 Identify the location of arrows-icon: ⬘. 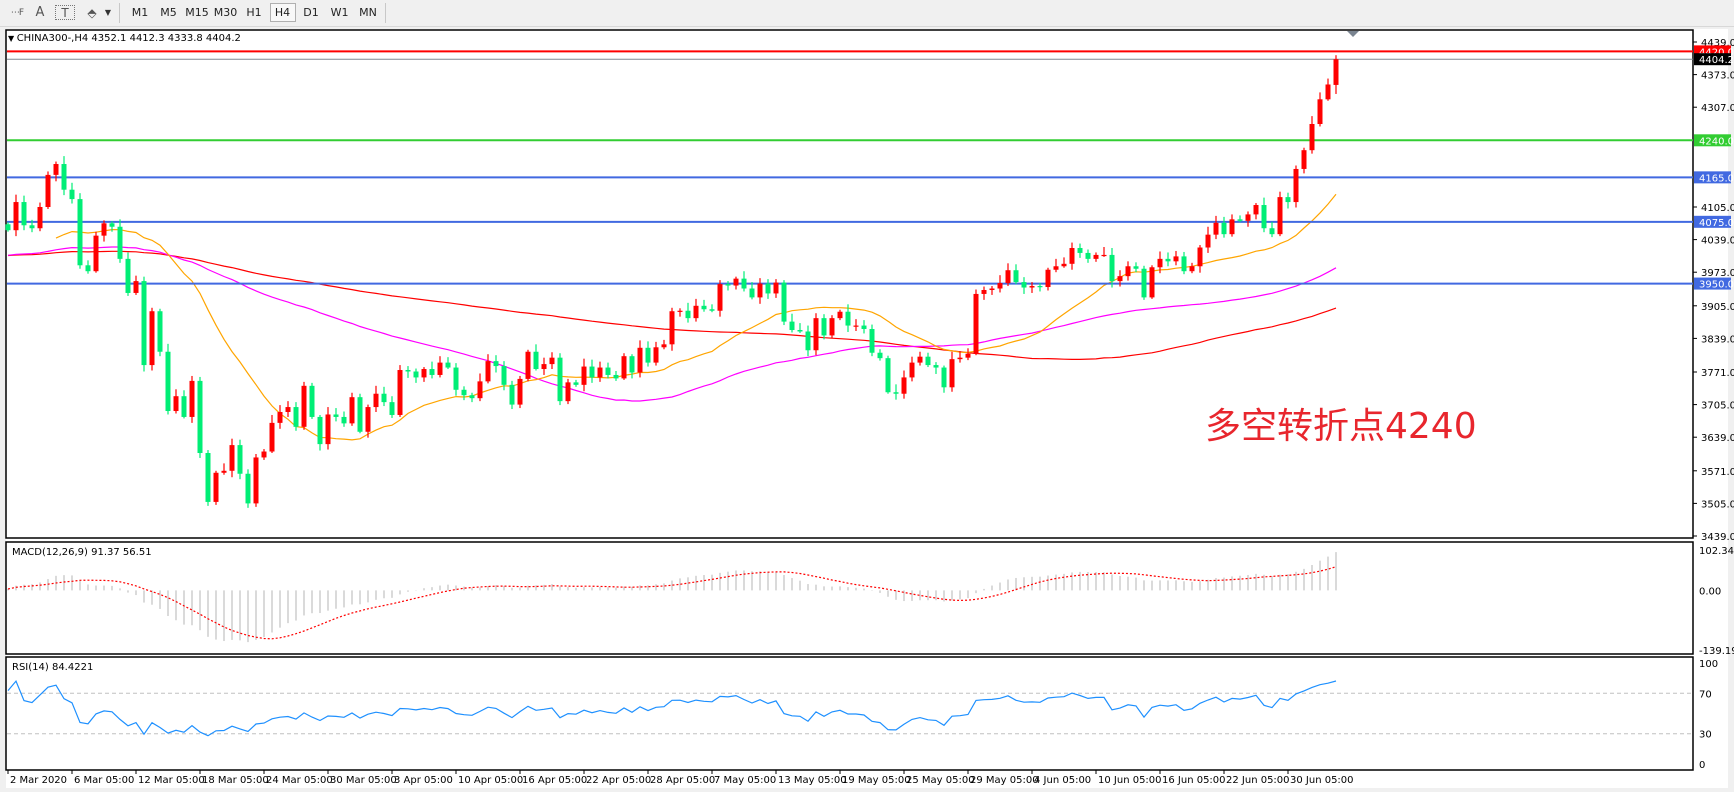
(92, 12).